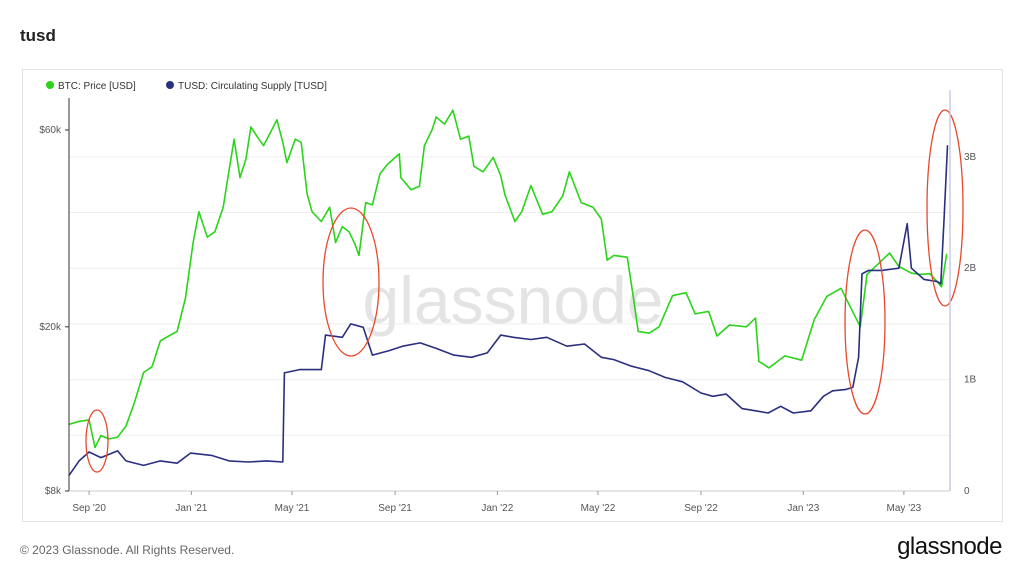 Image resolution: width=1024 pixels, height=576 pixels. I want to click on y-left-tick-label: $60k, so click(50, 130).